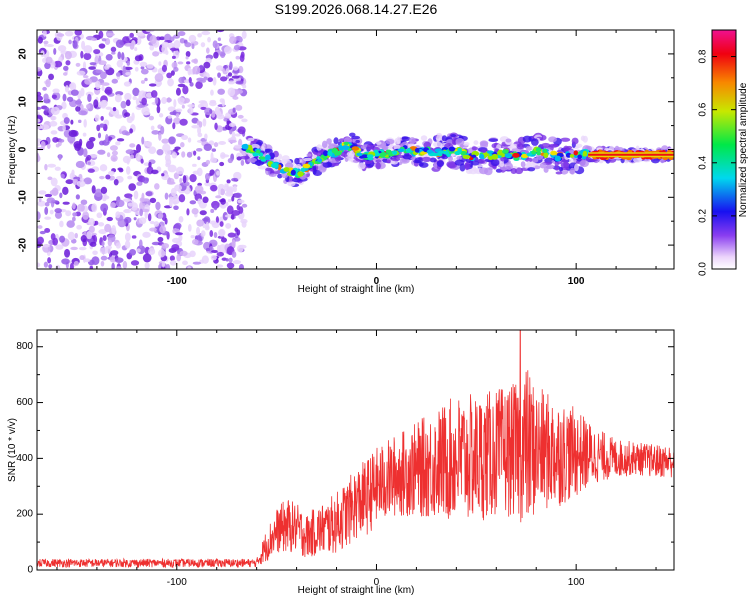 The width and height of the screenshot is (750, 600). What do you see at coordinates (12, 450) in the screenshot?
I see `snr-y-axis-label: SNR (10 * v/v)` at bounding box center [12, 450].